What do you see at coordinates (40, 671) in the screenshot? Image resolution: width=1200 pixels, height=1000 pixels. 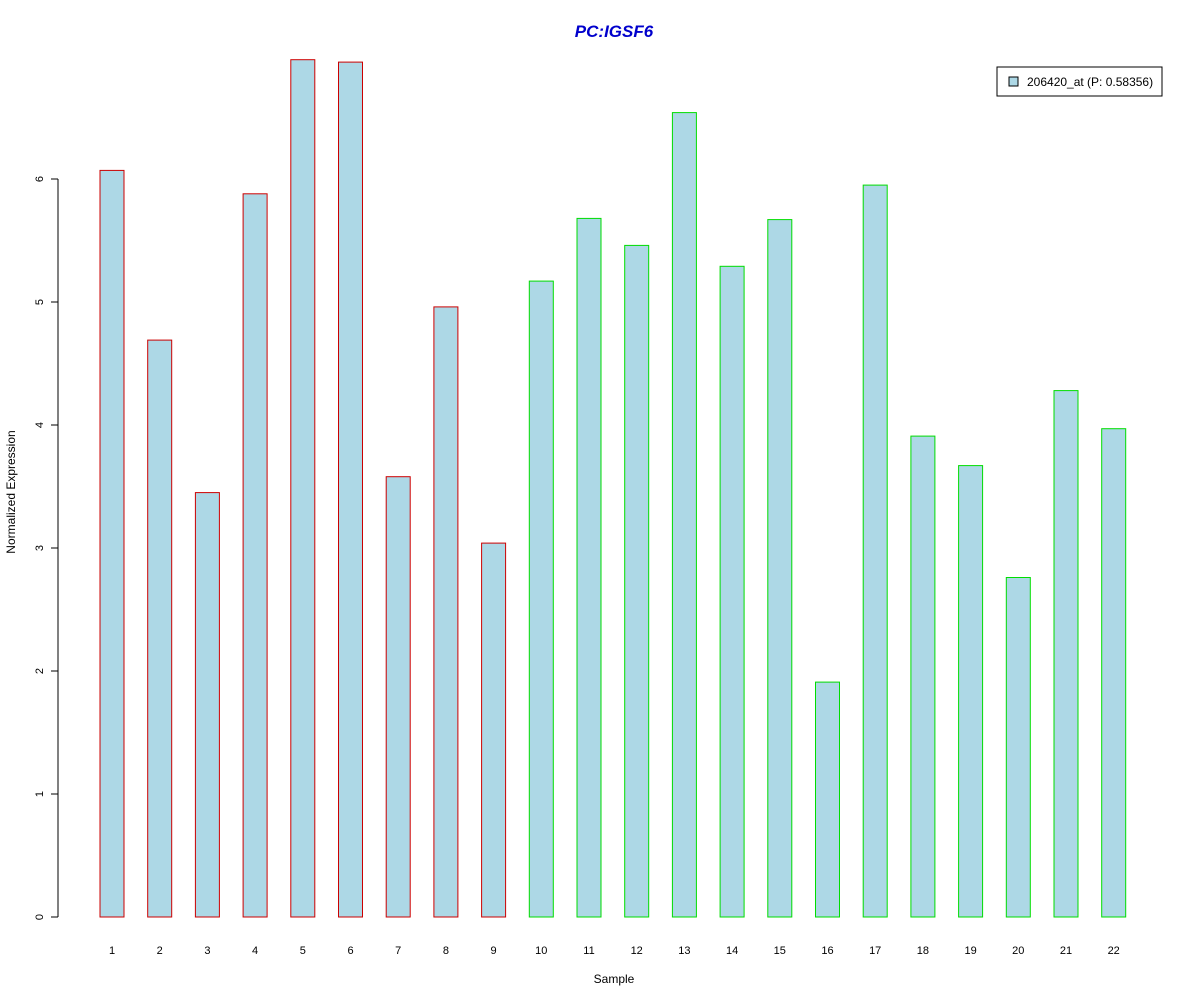 I see `y-axis-tick-label: 2` at bounding box center [40, 671].